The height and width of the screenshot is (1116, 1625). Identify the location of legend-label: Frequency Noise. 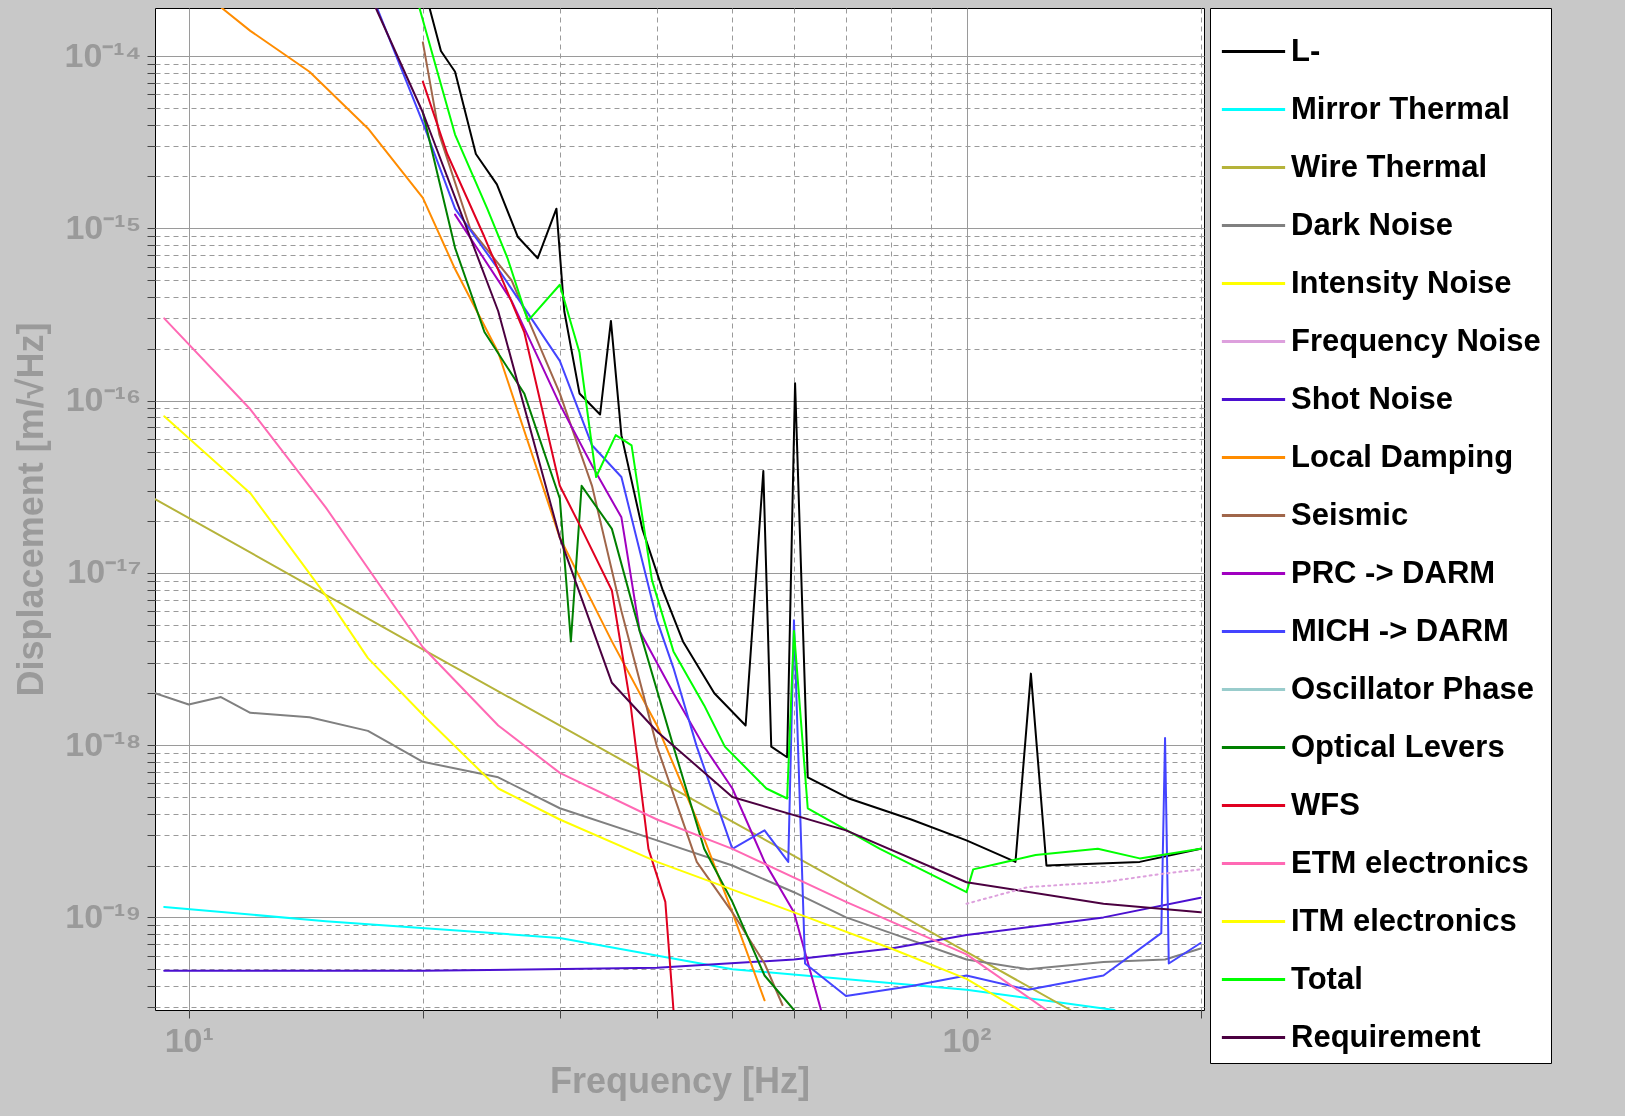
(1416, 340).